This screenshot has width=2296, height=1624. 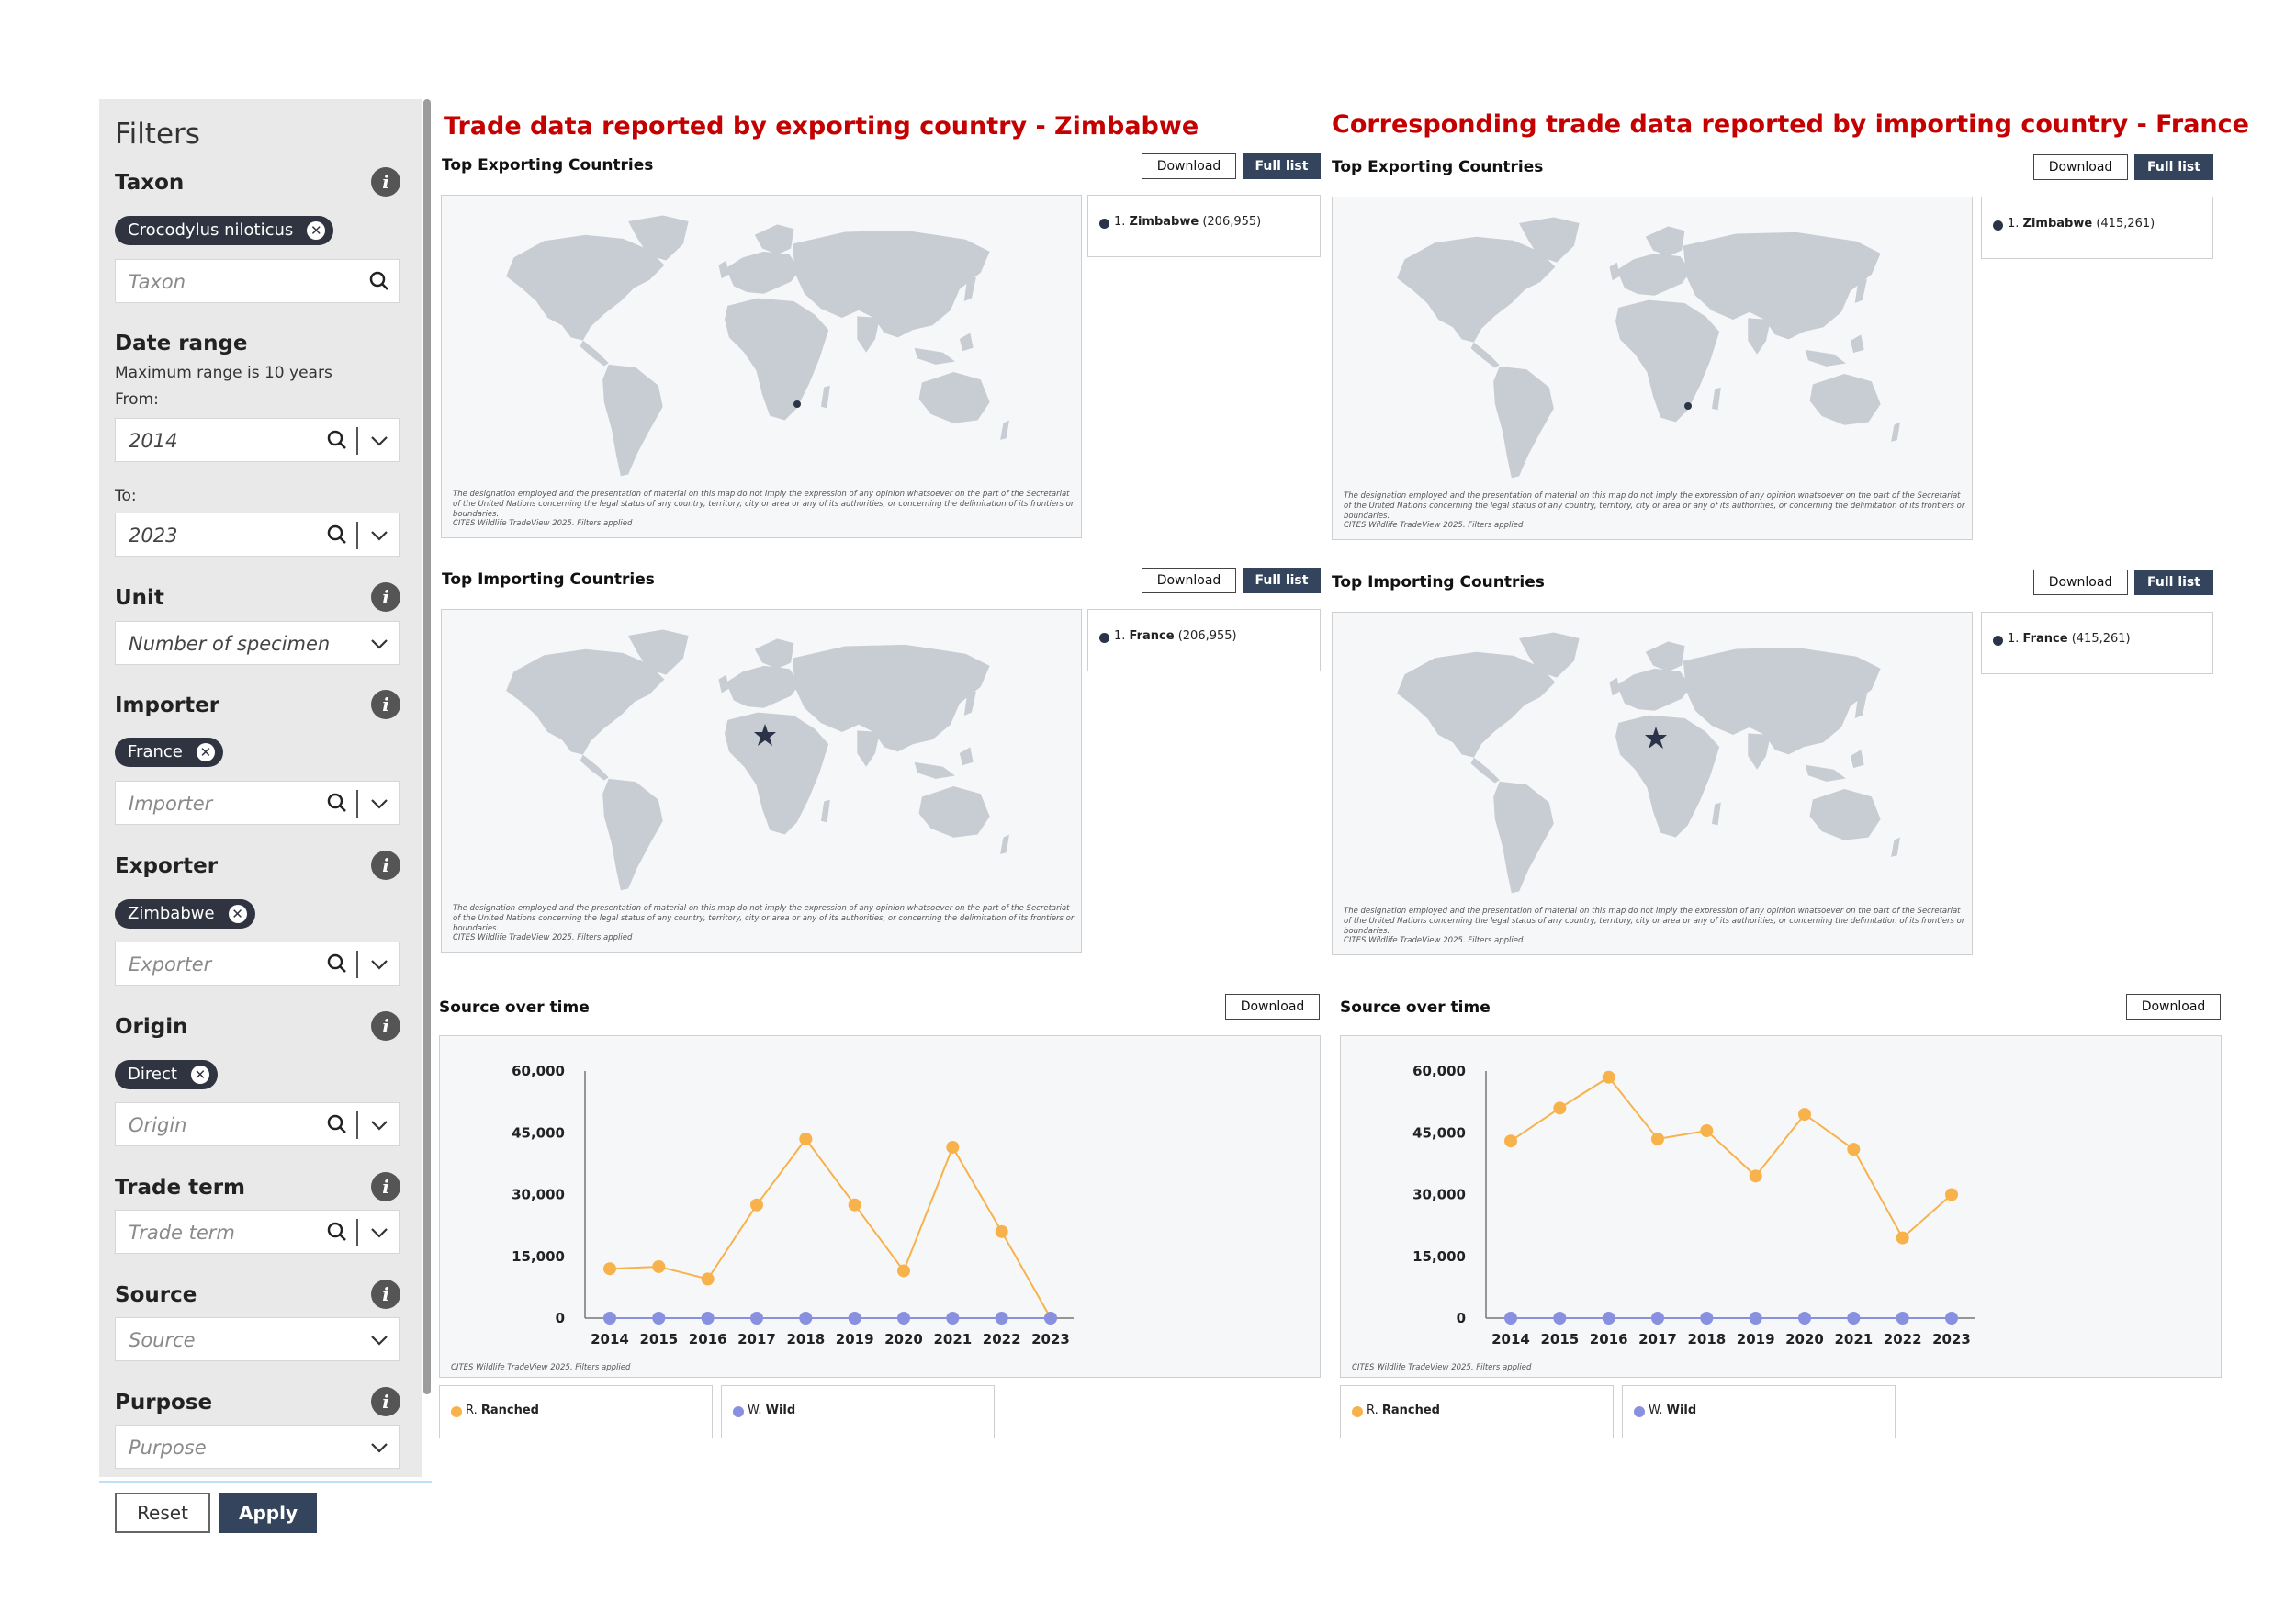 I want to click on trade-term-info-icon: i, so click(x=385, y=1186).